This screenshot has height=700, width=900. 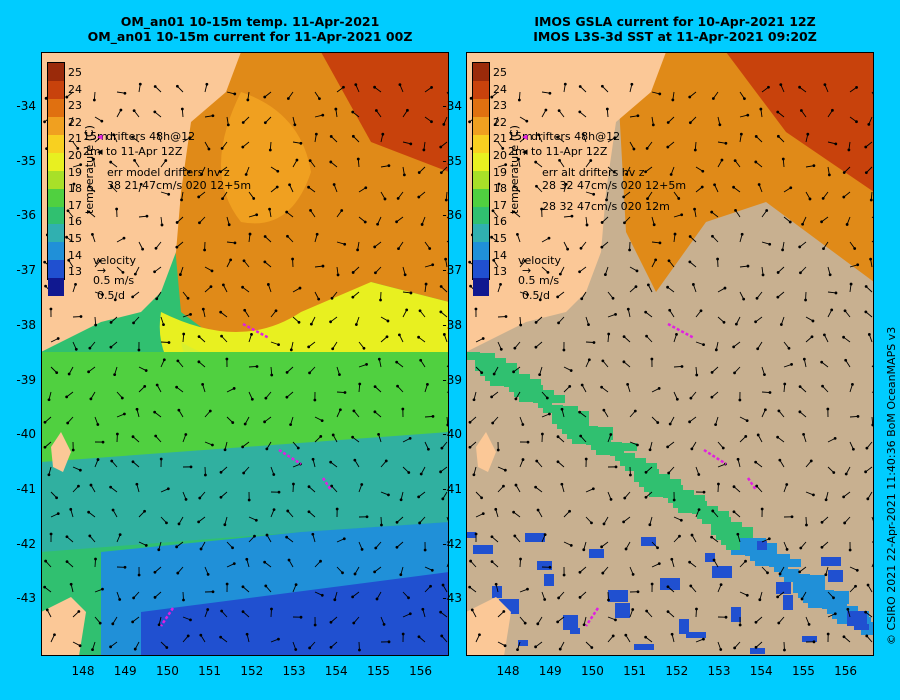 I want to click on y-tick-label: -42, so click(x=452, y=543).